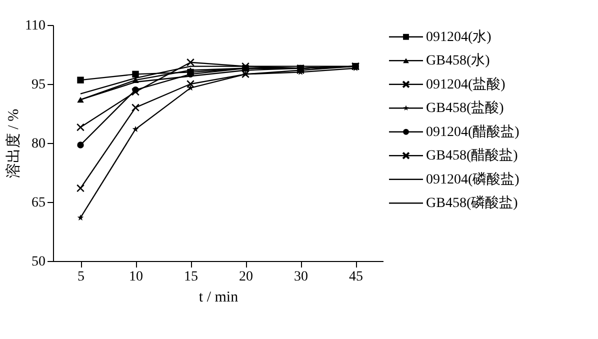 The height and width of the screenshot is (339, 598). I want to click on legend-label: GB458(醋酸盐), so click(472, 156).